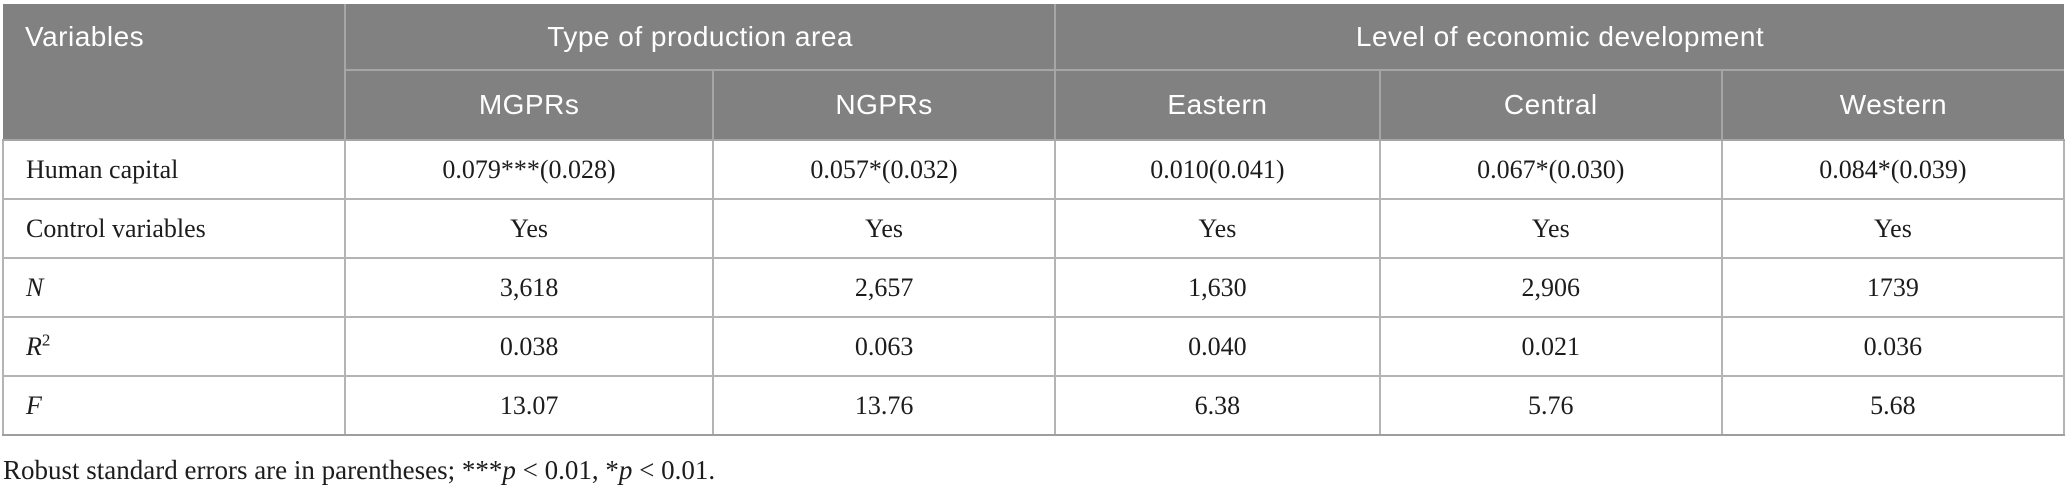  What do you see at coordinates (1550, 405) in the screenshot?
I see `cell-f-central: 5.76` at bounding box center [1550, 405].